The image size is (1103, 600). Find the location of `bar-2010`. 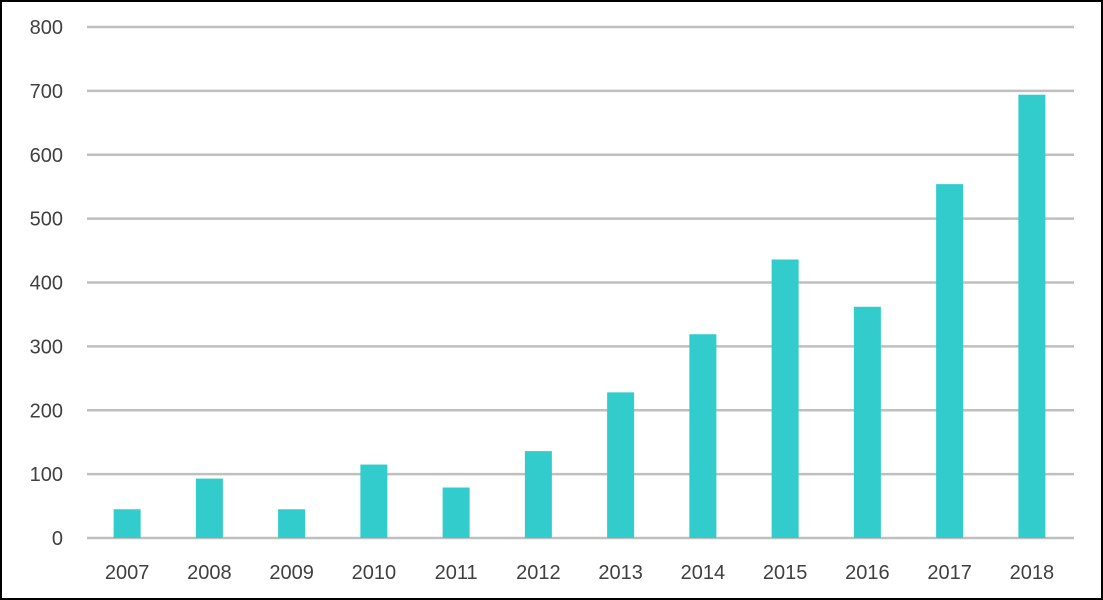

bar-2010 is located at coordinates (374, 501).